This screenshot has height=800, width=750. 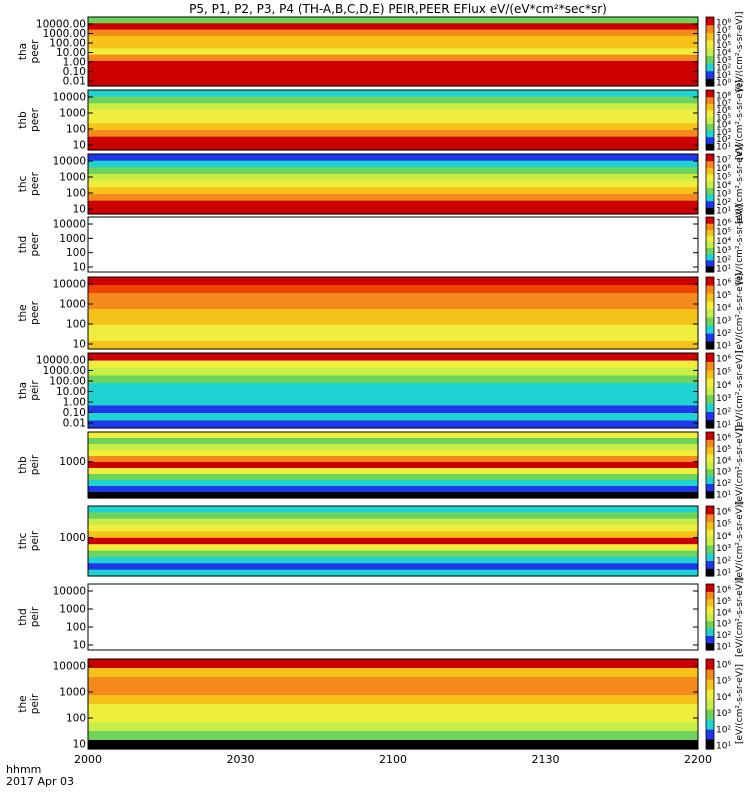 What do you see at coordinates (23, 184) in the screenshot?
I see `probe-label: thc` at bounding box center [23, 184].